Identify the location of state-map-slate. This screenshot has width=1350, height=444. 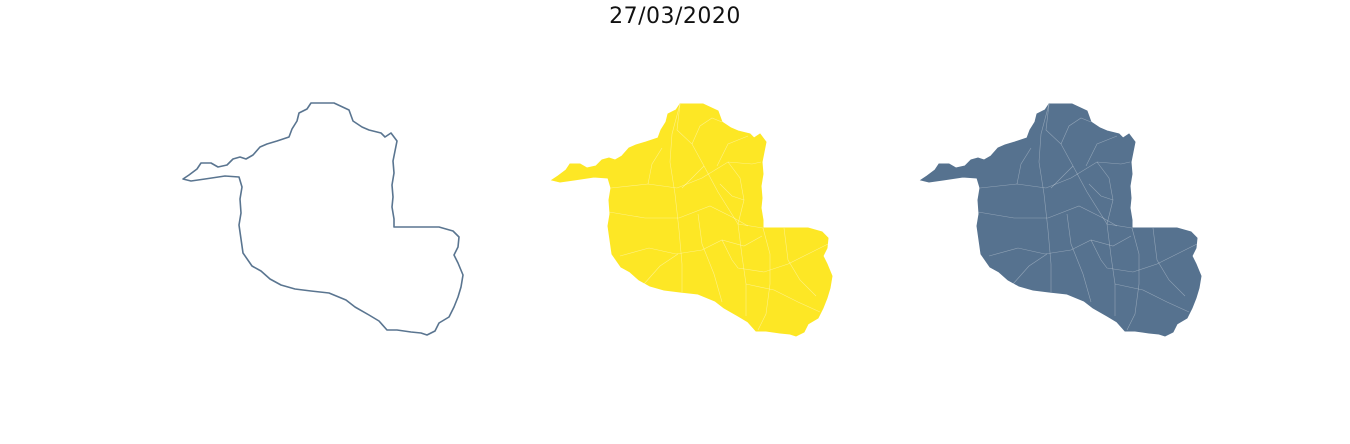
(1061, 220).